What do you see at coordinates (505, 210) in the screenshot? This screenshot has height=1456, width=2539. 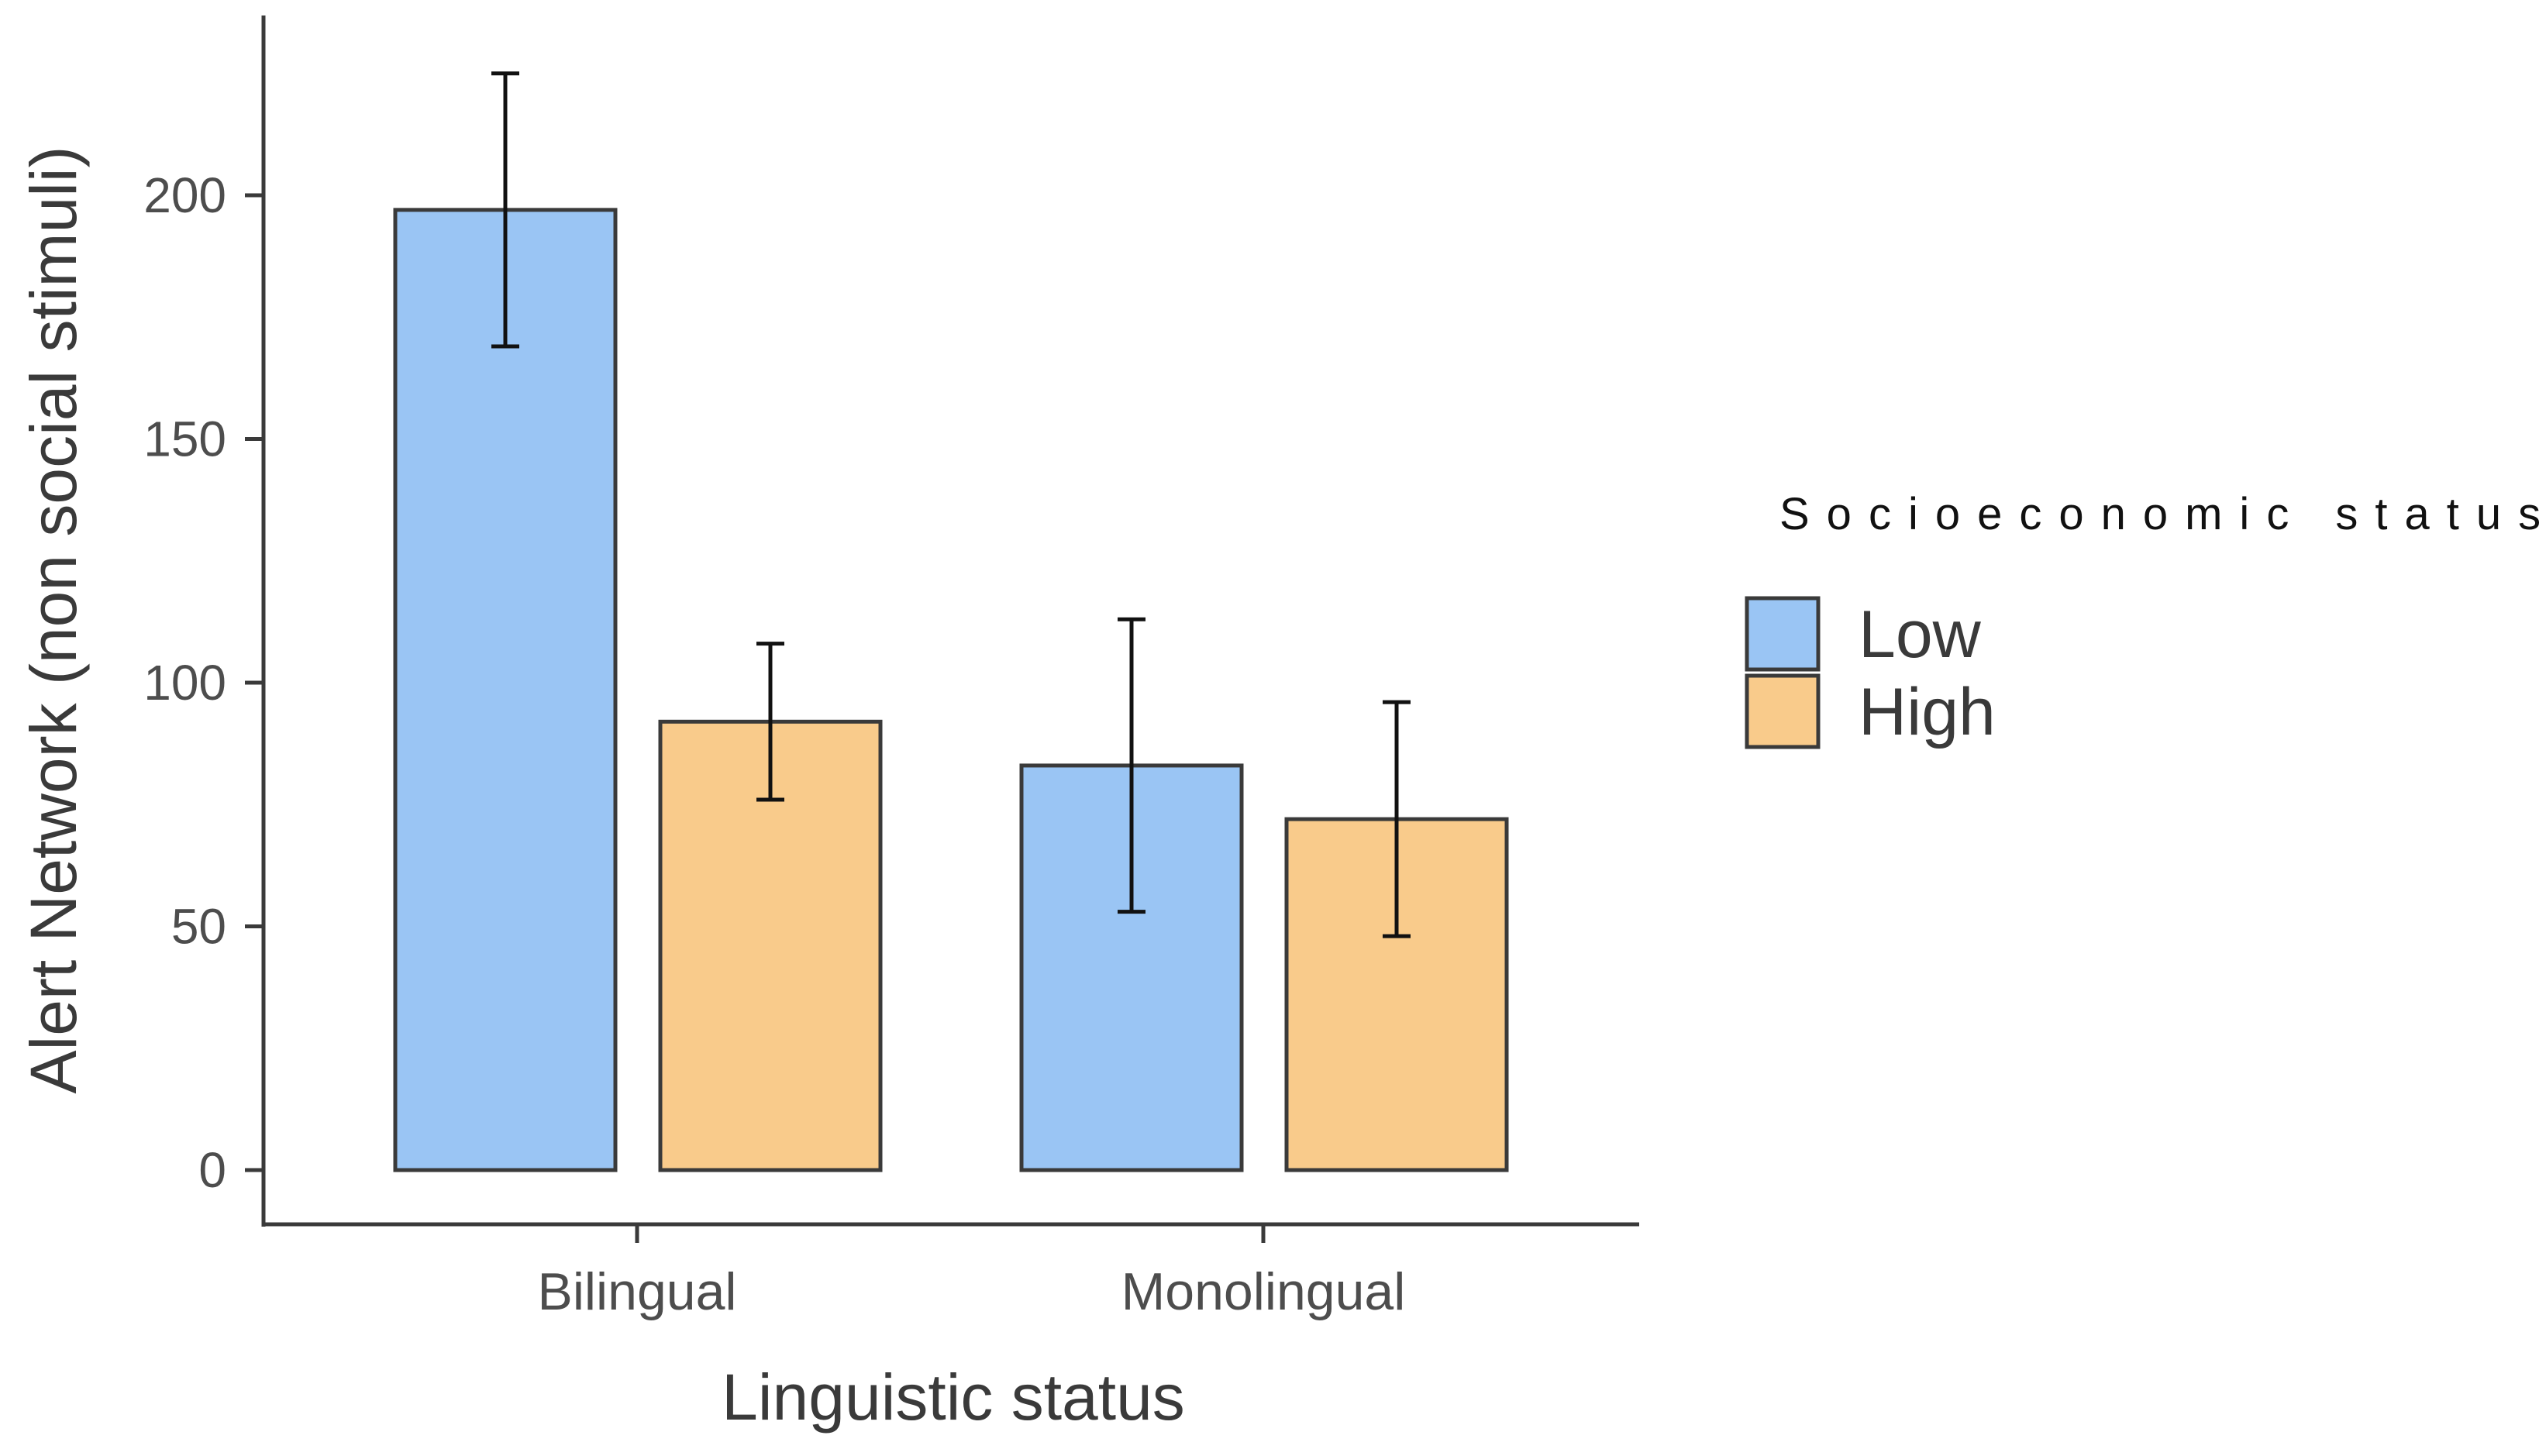 I see `error-bar-bilingual-low` at bounding box center [505, 210].